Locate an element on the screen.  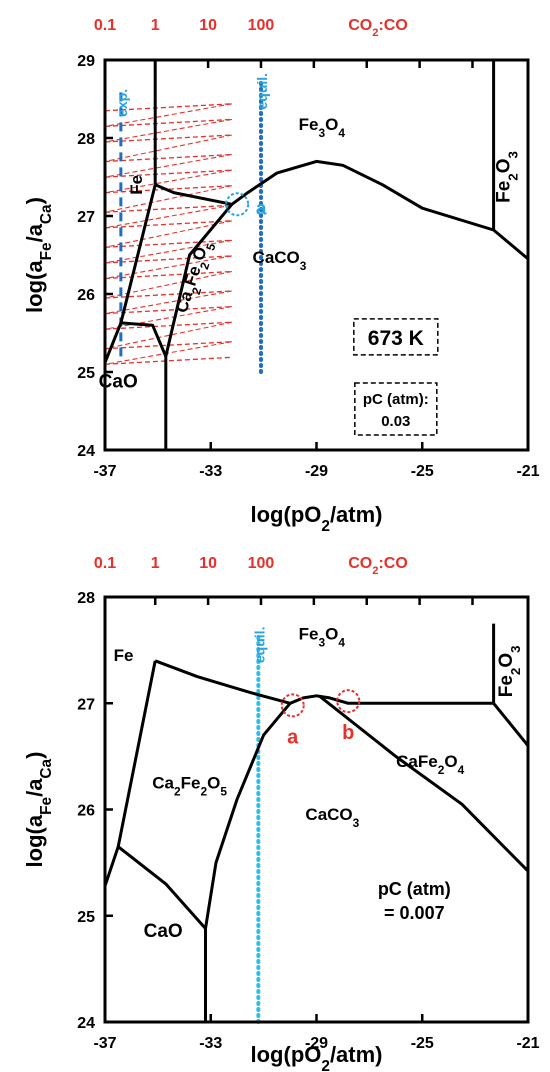
pressure-label: pC (atm) is located at coordinates (414, 889).